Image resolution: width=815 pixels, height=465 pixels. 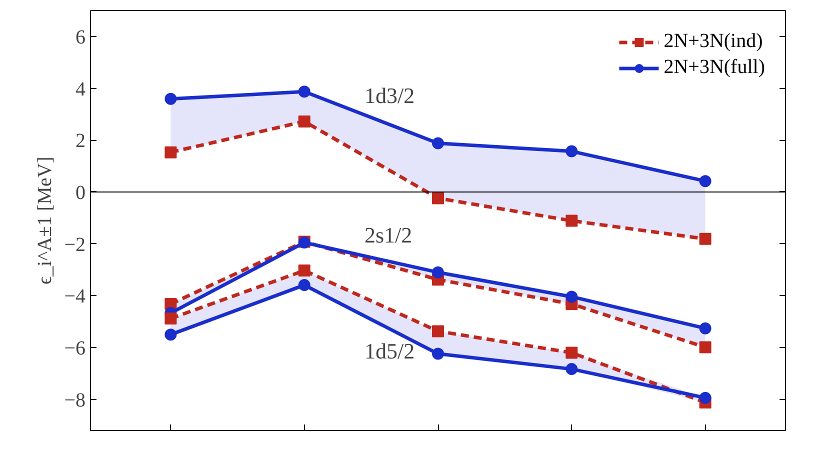 What do you see at coordinates (81, 37) in the screenshot?
I see `y-tick-label: 6` at bounding box center [81, 37].